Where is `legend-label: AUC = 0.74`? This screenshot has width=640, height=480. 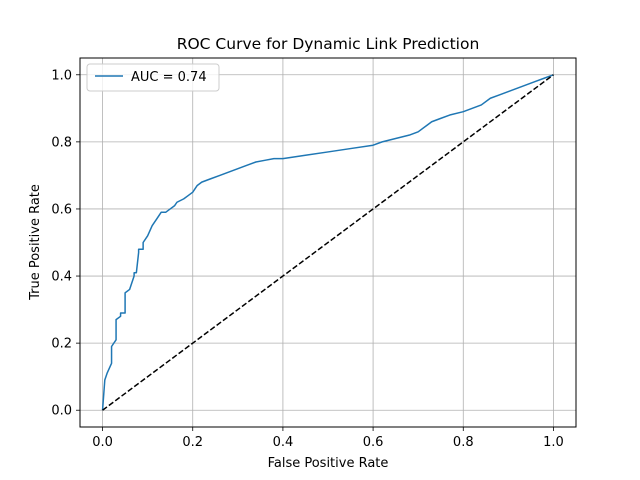
legend-label: AUC = 0.74 is located at coordinates (169, 77).